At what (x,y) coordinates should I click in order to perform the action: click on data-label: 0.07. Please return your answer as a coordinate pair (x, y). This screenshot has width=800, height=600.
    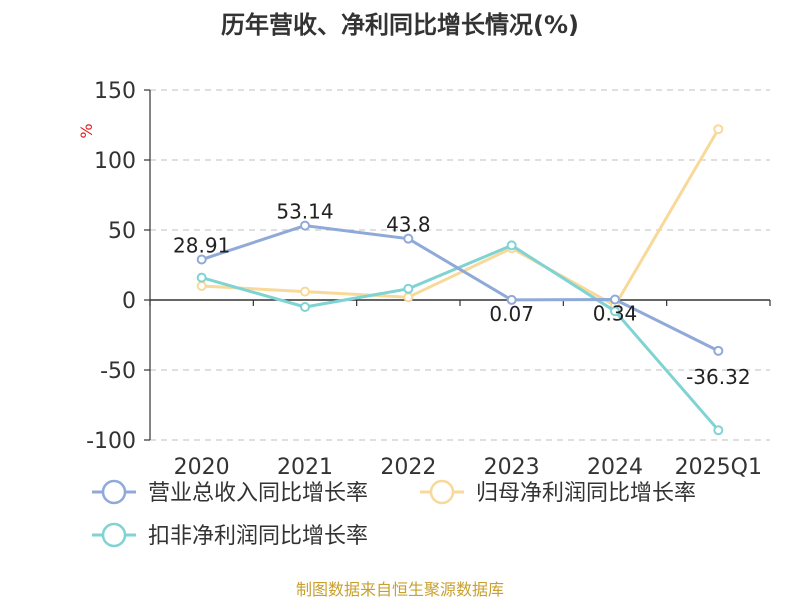
    Looking at the image, I should click on (511, 314).